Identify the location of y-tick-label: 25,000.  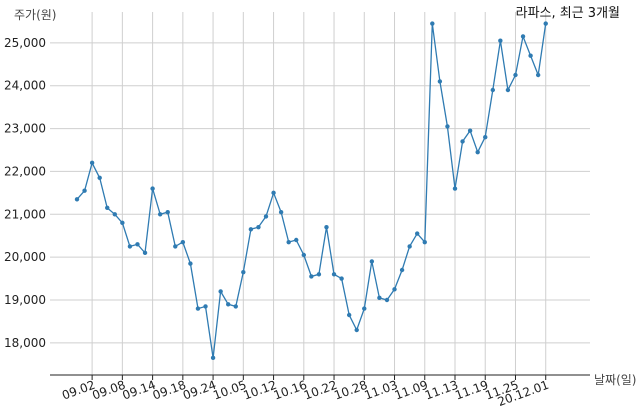
(25, 43).